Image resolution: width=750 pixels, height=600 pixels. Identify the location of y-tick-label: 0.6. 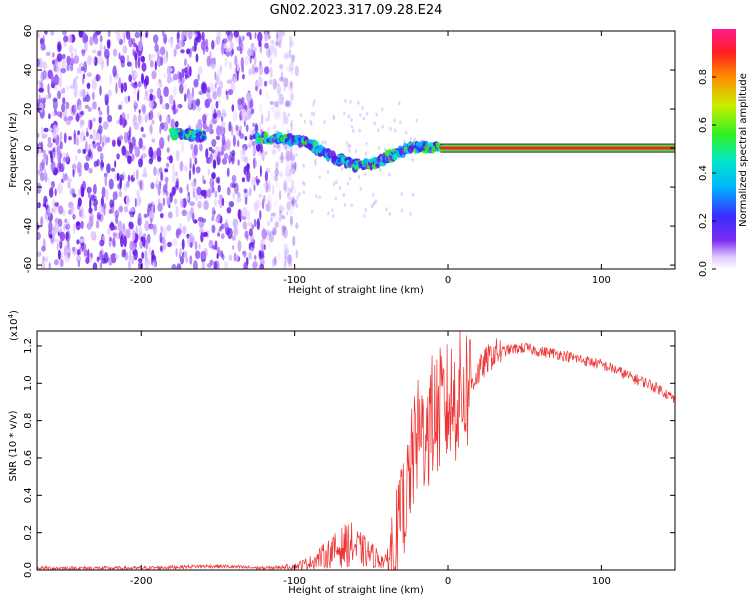
(28, 458).